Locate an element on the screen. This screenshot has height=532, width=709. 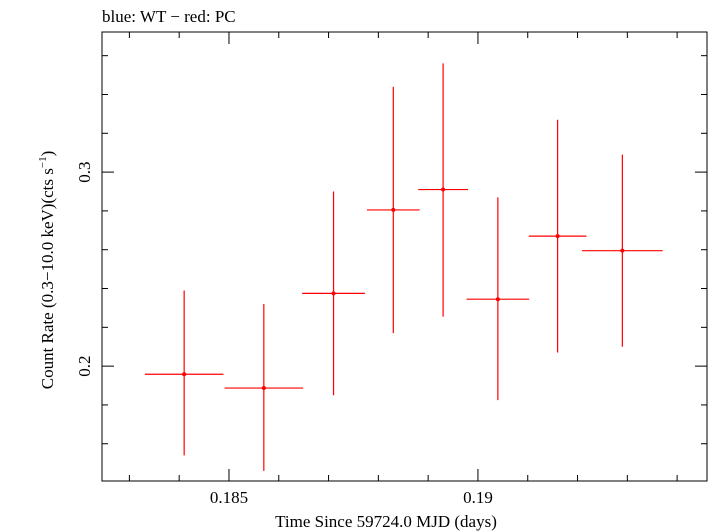
chart-title: blue: WT − red: PC is located at coordinates (169, 16).